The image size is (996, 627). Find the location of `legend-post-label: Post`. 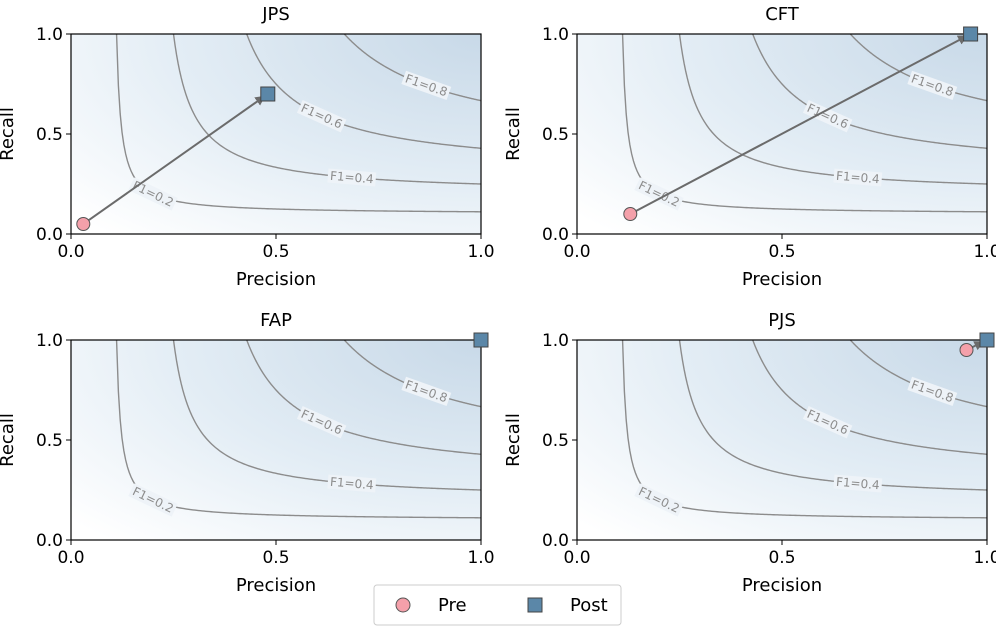

legend-post-label: Post is located at coordinates (589, 605).